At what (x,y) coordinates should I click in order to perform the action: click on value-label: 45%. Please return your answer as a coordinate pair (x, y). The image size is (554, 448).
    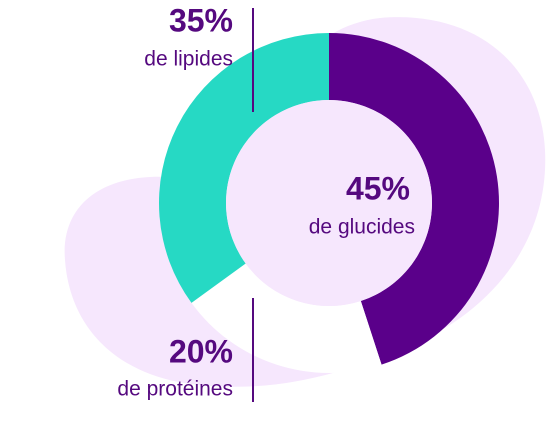
    Looking at the image, I should click on (378, 188).